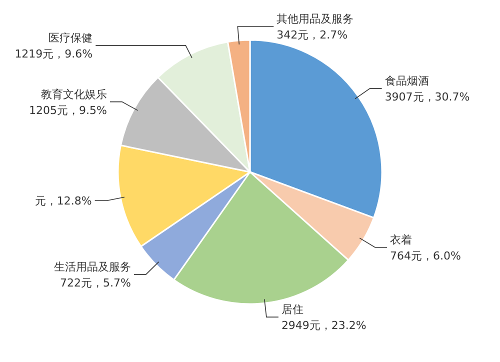  I want to click on data-label: 722元，5.7%, so click(95, 283).